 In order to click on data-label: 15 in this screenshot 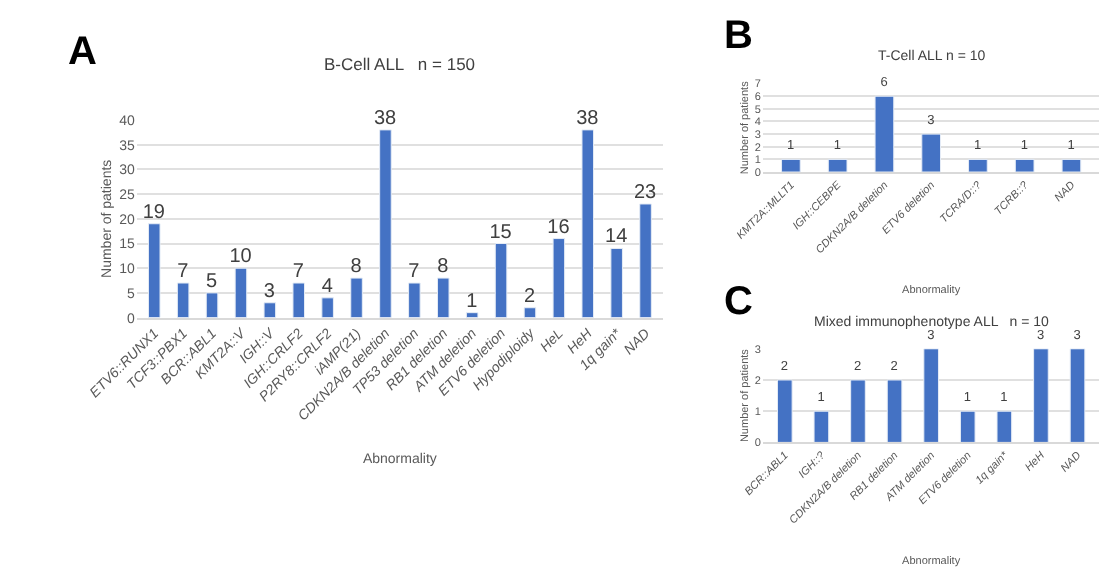, I will do `click(501, 232)`.